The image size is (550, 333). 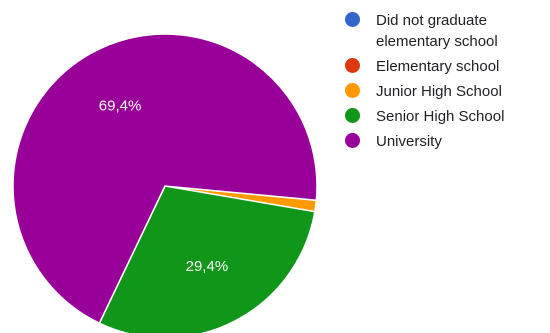 I want to click on data-label-university: 69,4%, so click(x=120, y=106).